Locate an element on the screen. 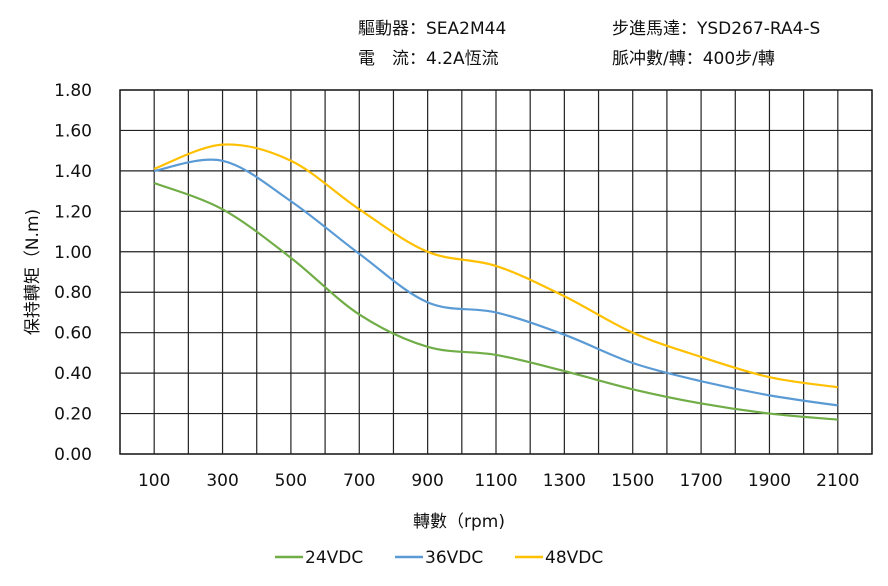 The height and width of the screenshot is (586, 888). driver-label: 驅動器：SEA2M44 is located at coordinates (432, 29).